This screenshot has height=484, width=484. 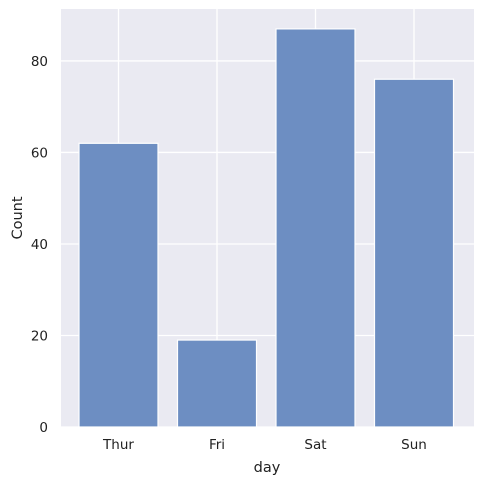 I want to click on y-tick-labels: 0 20 40 60 80, so click(x=39, y=245).